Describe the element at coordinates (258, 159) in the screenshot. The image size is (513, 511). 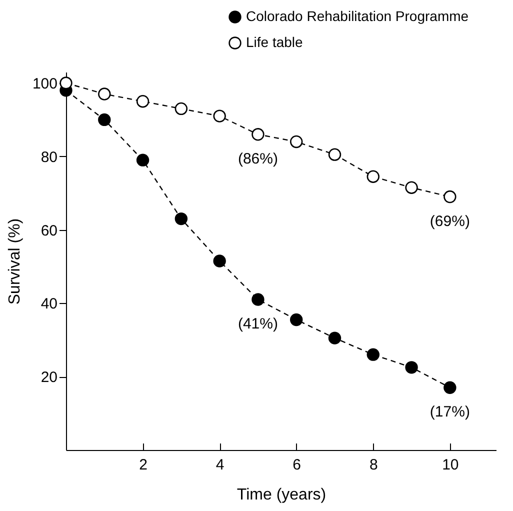
I see `data-label: (86%)` at that location.